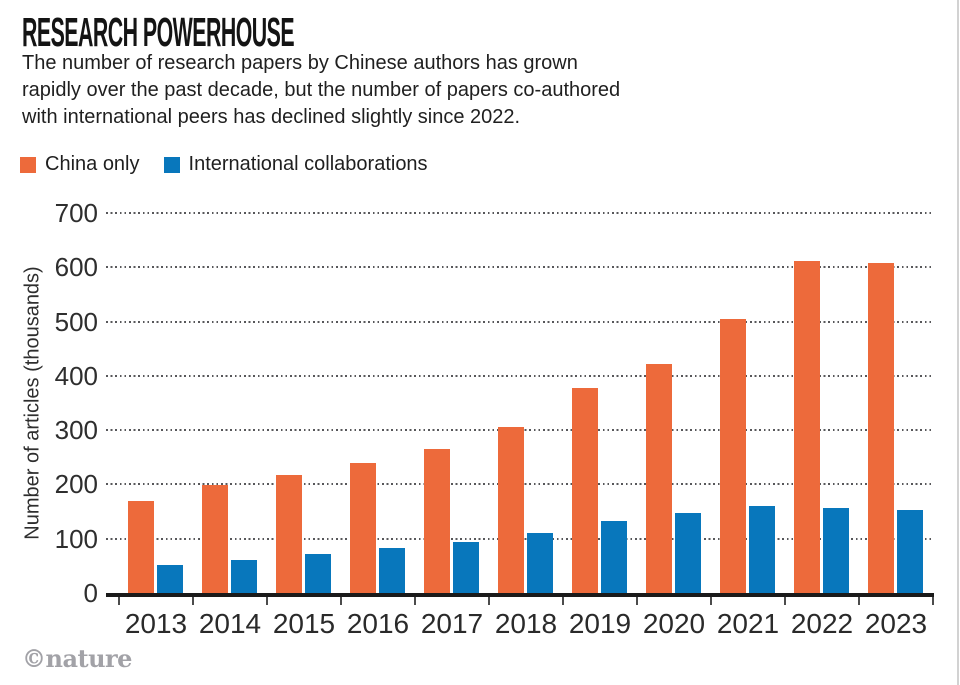  Describe the element at coordinates (762, 549) in the screenshot. I see `bar-international-collaborations-2021` at that location.